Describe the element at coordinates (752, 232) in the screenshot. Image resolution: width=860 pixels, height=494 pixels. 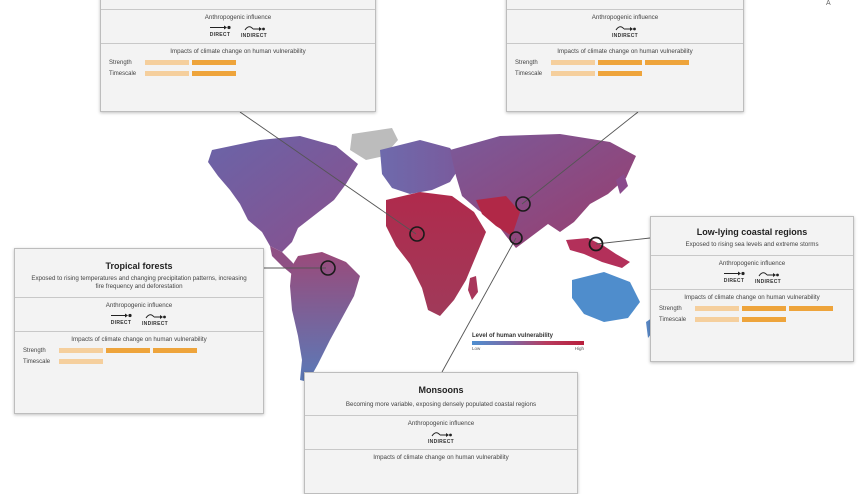
I see `panel-title: Low-lying coastal regions` at that location.